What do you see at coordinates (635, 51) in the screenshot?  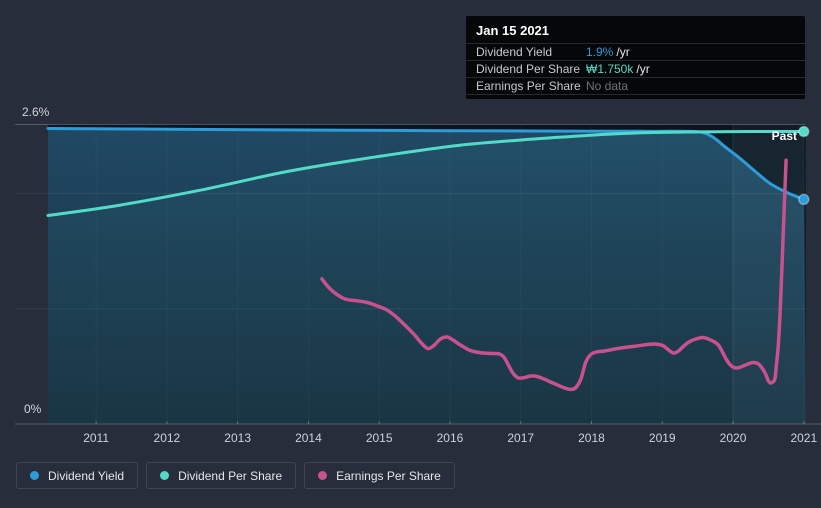 I see `tooltip-row-dividend-yield: Dividend Yield 1.9% /yr` at bounding box center [635, 51].